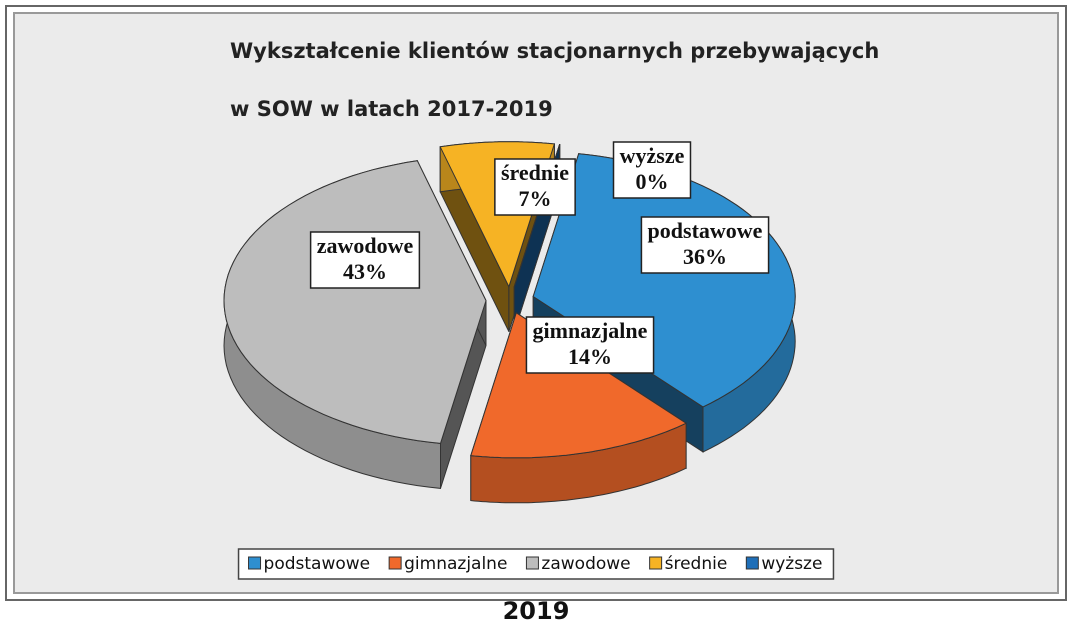 The image size is (1072, 629). I want to click on legend-label: podstawowe, so click(317, 564).